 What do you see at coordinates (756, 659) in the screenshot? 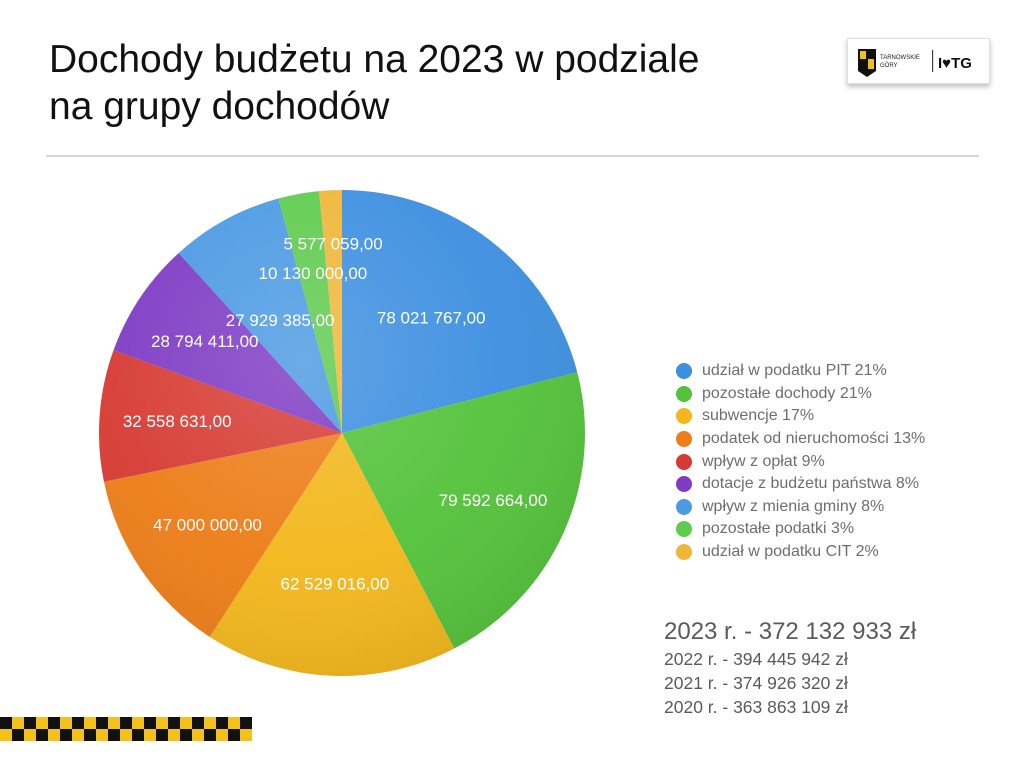
I see `total-2022: 2022 r. - 394 445 942 zł` at bounding box center [756, 659].